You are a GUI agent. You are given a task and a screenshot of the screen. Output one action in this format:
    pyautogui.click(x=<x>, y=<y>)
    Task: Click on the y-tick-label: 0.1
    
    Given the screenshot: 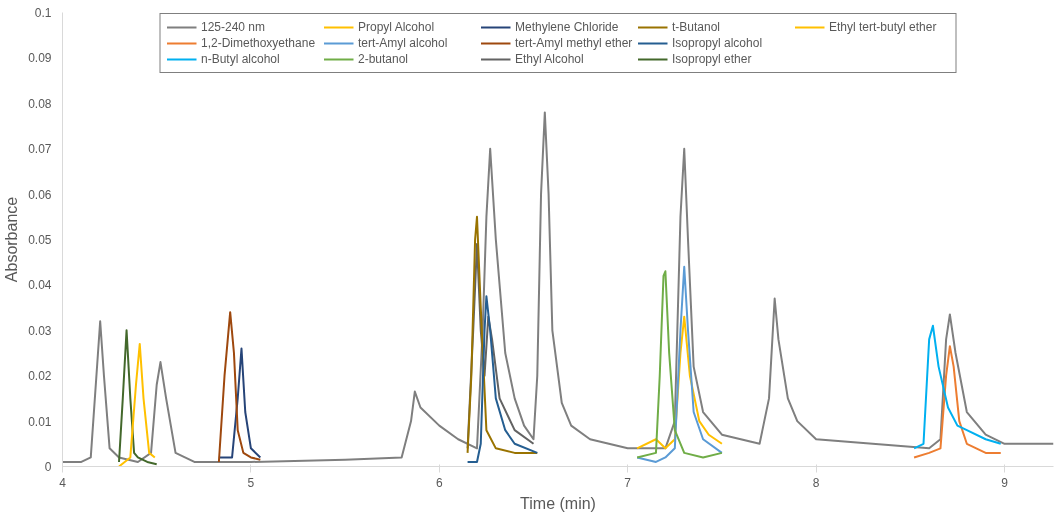 What is the action you would take?
    pyautogui.click(x=43, y=13)
    